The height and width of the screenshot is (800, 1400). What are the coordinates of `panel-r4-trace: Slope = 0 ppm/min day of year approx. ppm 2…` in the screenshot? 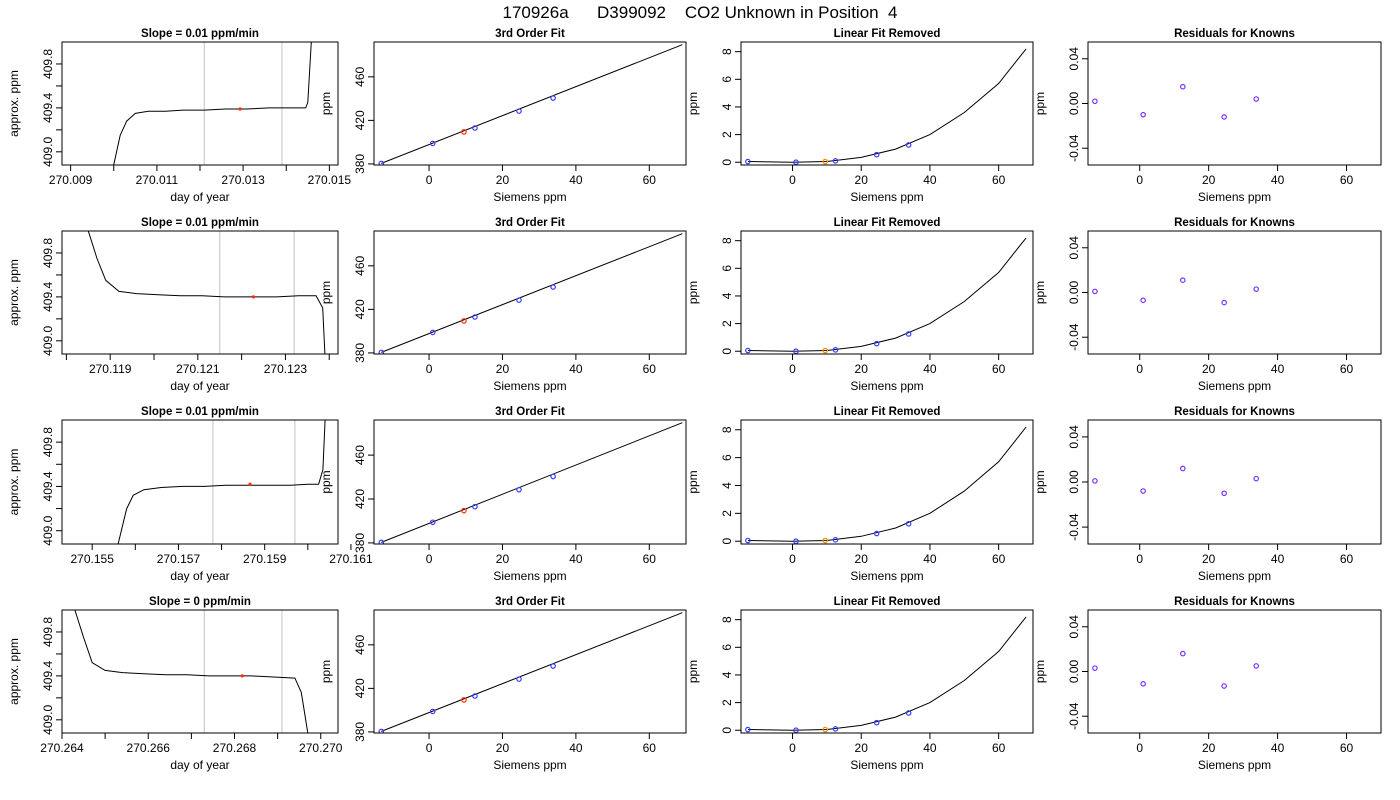 It's located at (175, 684).